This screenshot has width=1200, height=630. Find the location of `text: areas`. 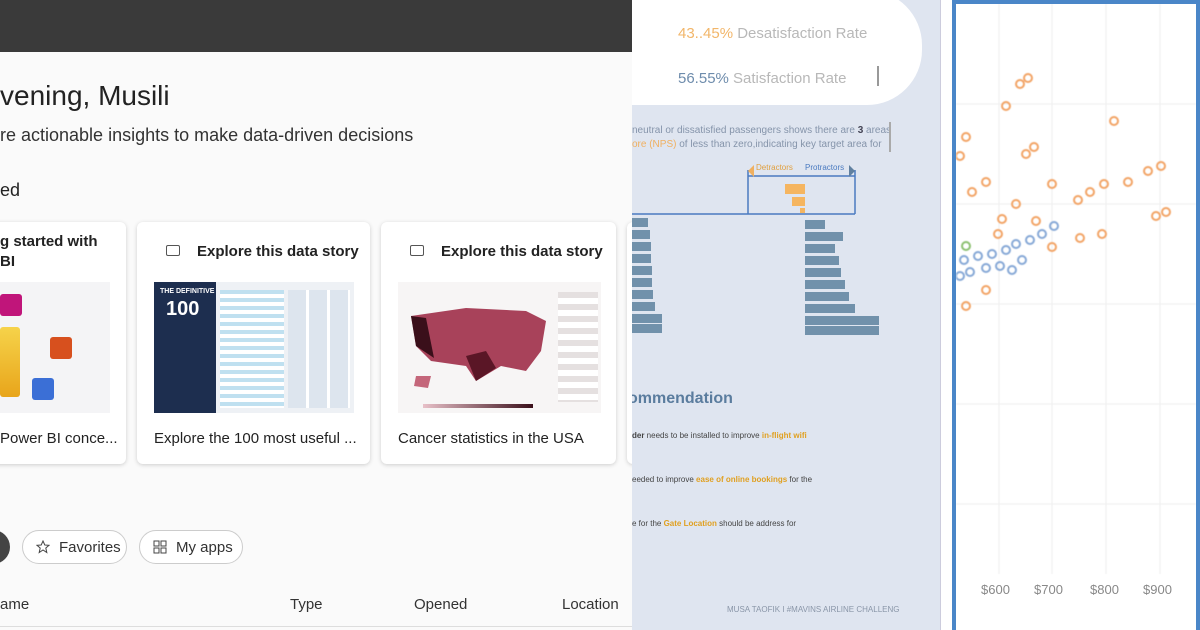

text: areas is located at coordinates (877, 130).